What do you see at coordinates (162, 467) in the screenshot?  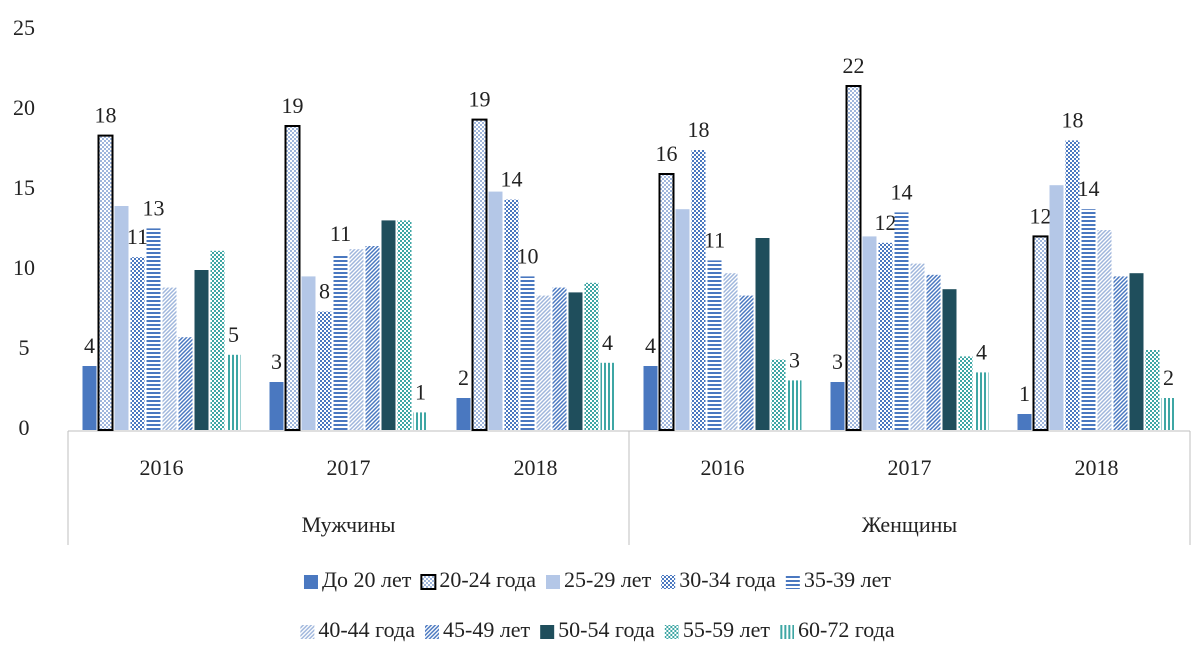 I see `x-tick-label: 2016` at bounding box center [162, 467].